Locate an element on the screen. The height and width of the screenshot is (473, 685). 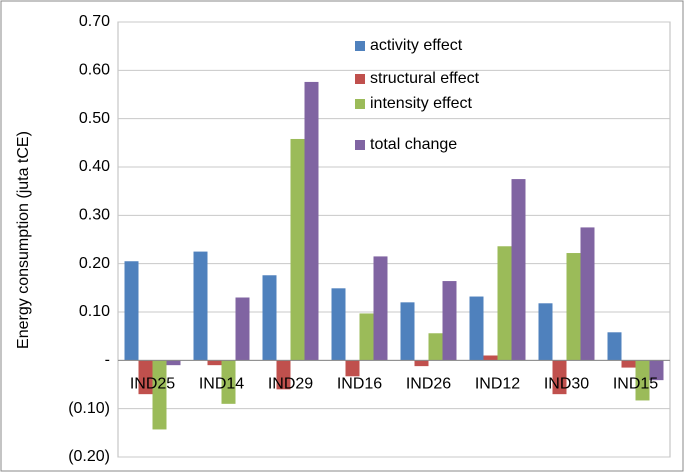
y-tick-label: 0.60 is located at coordinates (94, 70).